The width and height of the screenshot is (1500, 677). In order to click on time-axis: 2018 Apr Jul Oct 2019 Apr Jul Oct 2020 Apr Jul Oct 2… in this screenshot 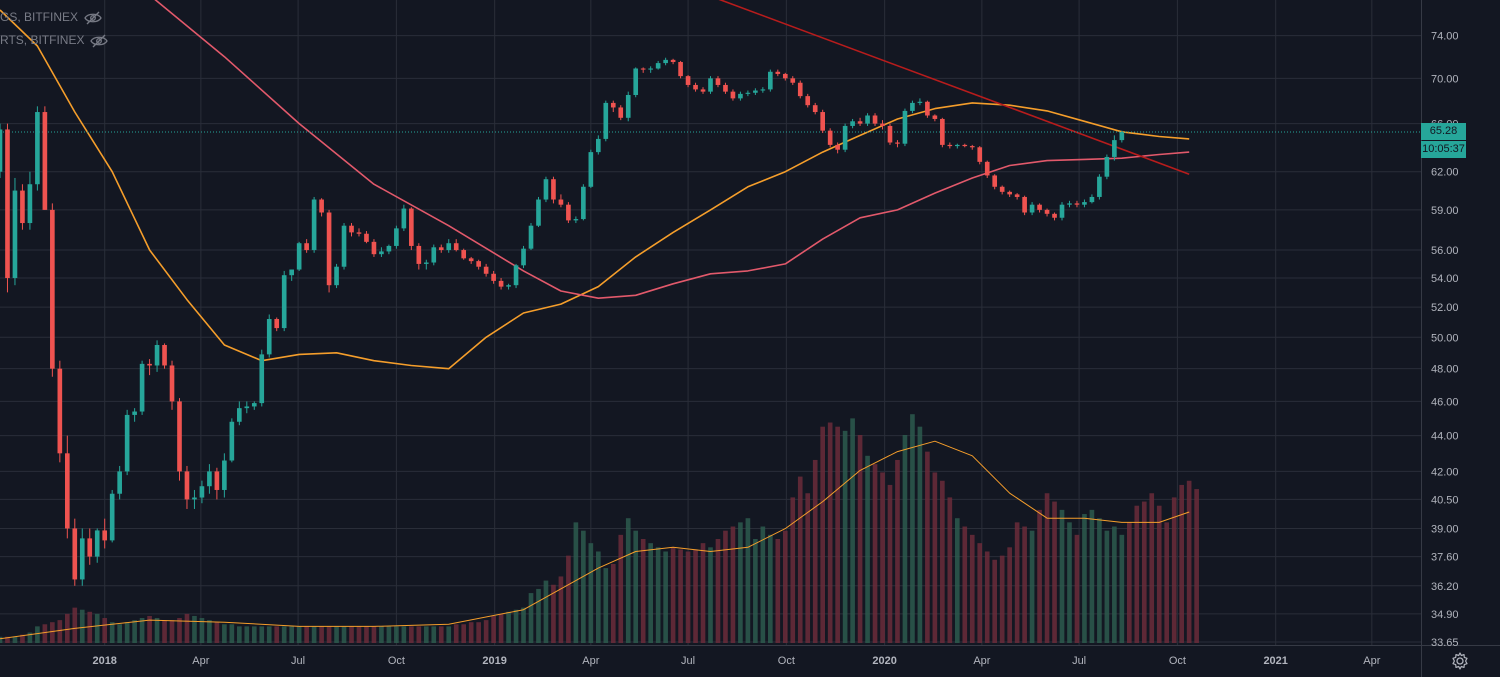, I will do `click(736, 661)`.